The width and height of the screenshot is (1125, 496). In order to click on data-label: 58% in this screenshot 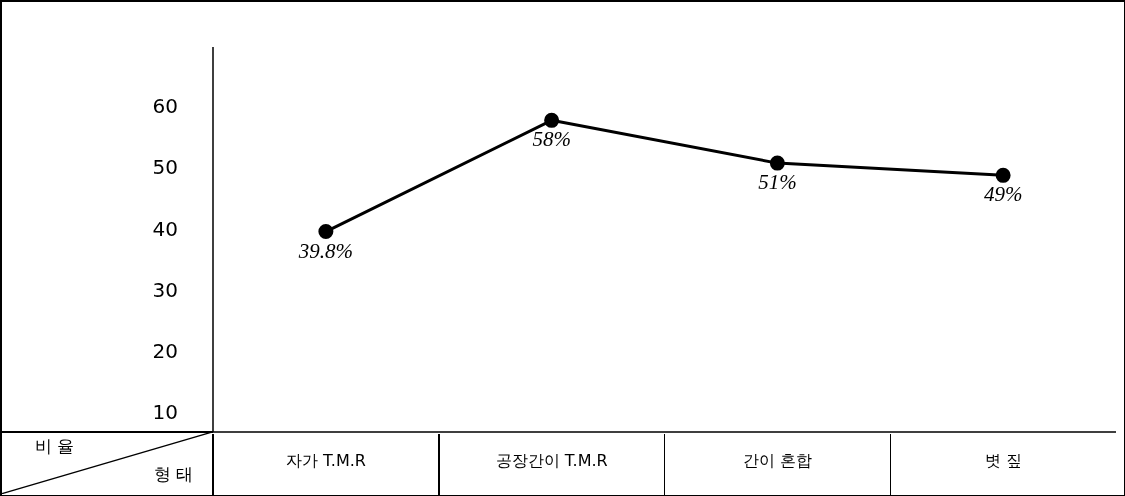, I will do `click(551, 139)`.